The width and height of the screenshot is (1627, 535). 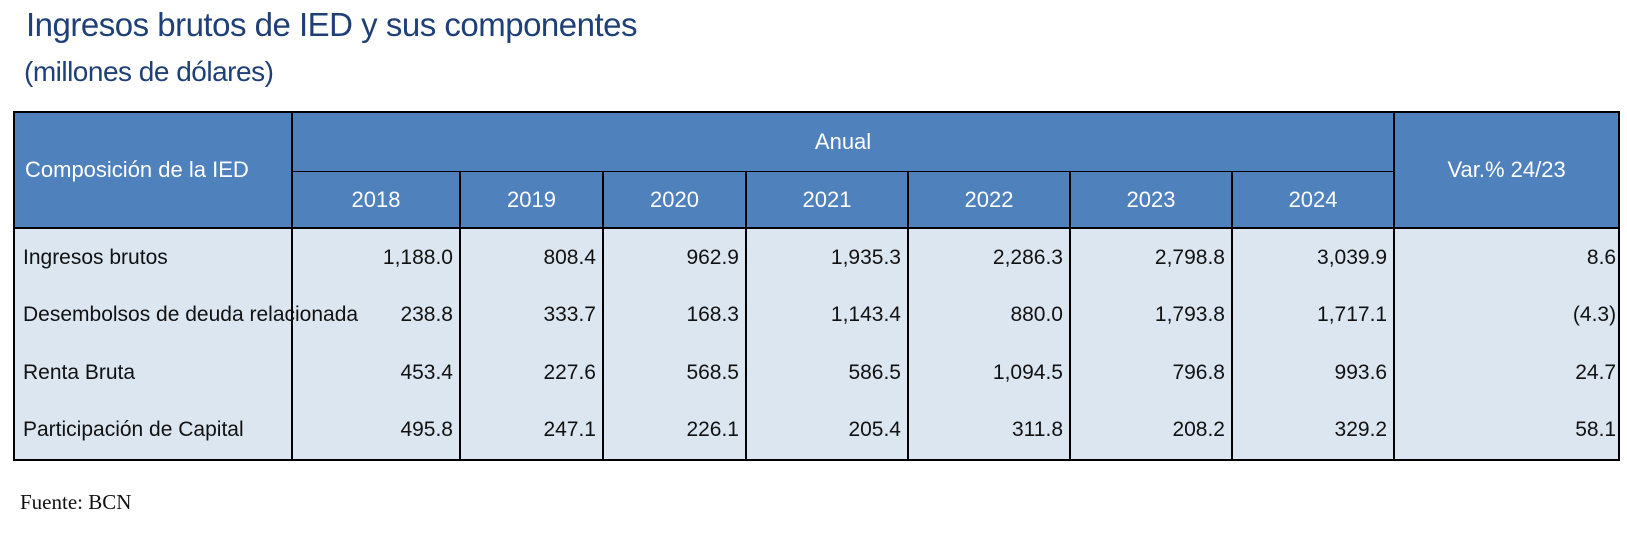 I want to click on cell-value-2023: 796.8, so click(x=1151, y=372).